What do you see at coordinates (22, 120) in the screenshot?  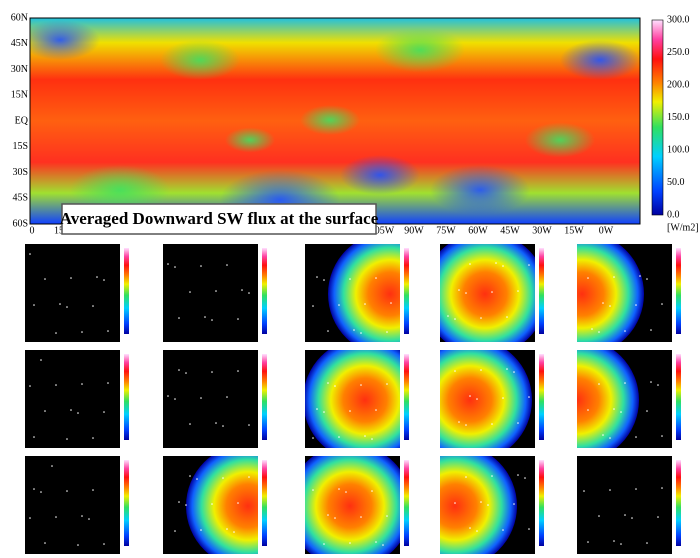 I see `lat-label: EQ` at bounding box center [22, 120].